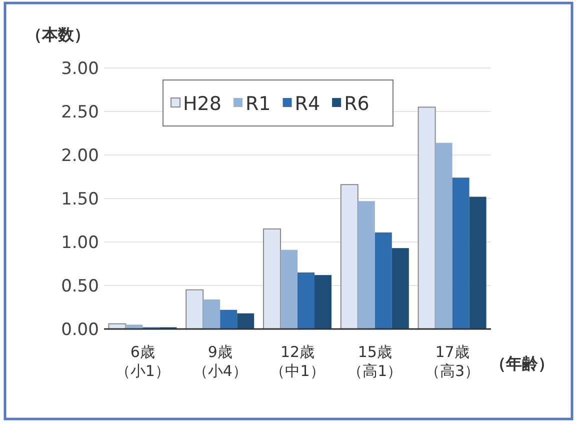  Describe the element at coordinates (80, 112) in the screenshot. I see `y-tick-label: 2.50` at that location.